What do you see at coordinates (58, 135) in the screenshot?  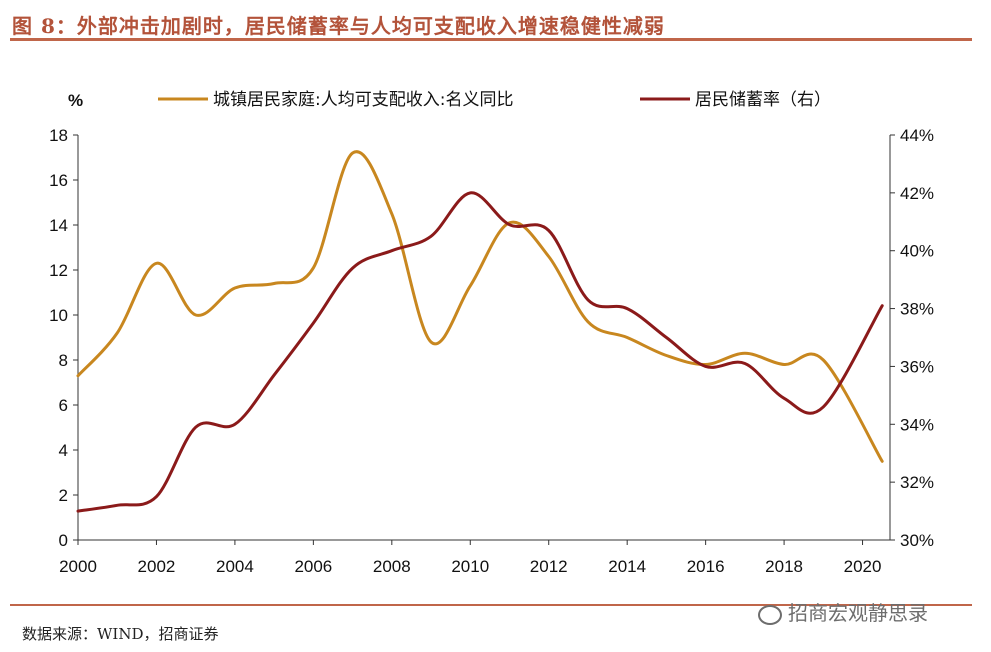 I see `y-left-tick-label: 18` at bounding box center [58, 135].